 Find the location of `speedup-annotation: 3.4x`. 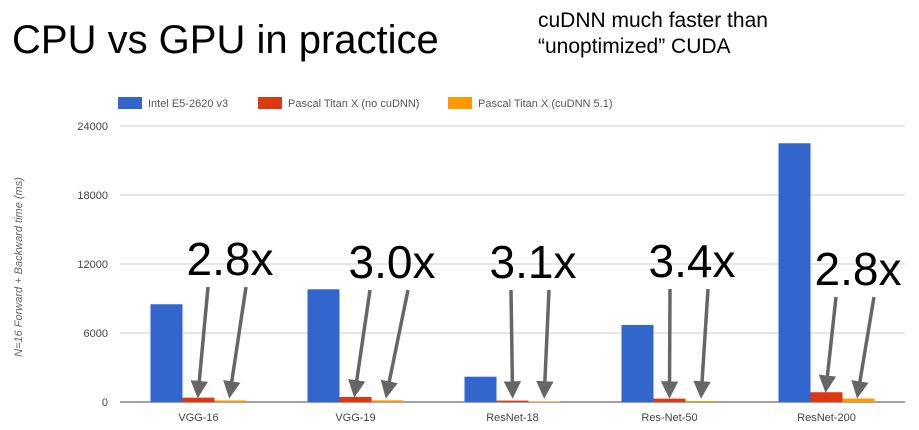

speedup-annotation: 3.4x is located at coordinates (692, 261).